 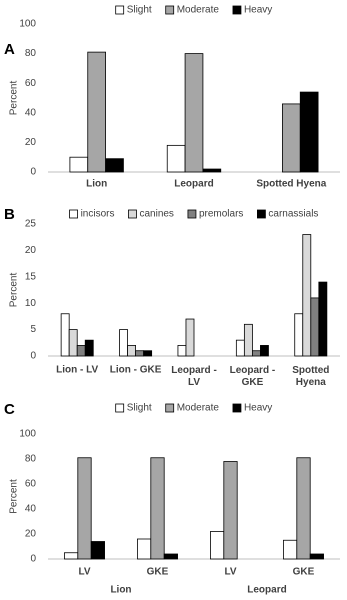 I want to click on group-label: Leopard, so click(x=266, y=590).